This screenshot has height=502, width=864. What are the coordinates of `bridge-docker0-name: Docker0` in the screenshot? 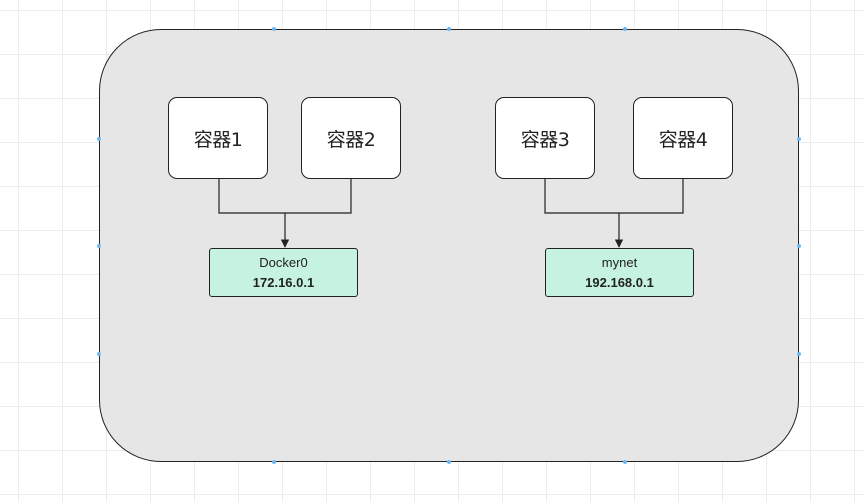 It's located at (283, 262).